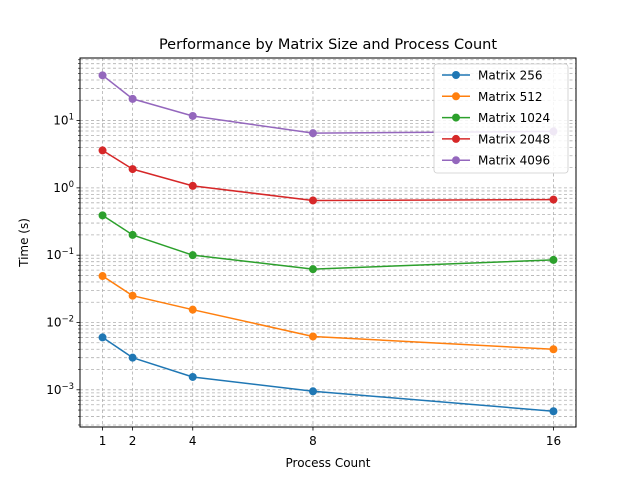 This screenshot has width=640, height=480. Describe the element at coordinates (63, 187) in the screenshot. I see `y-tick-label: 10⁰` at that location.